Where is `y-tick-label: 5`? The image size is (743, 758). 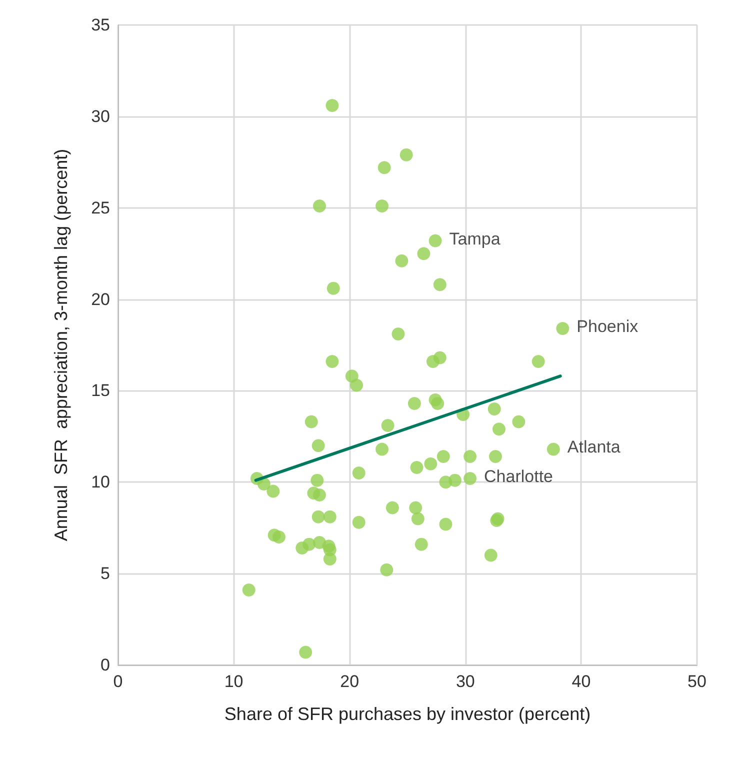
y-tick-label: 5 is located at coordinates (105, 574).